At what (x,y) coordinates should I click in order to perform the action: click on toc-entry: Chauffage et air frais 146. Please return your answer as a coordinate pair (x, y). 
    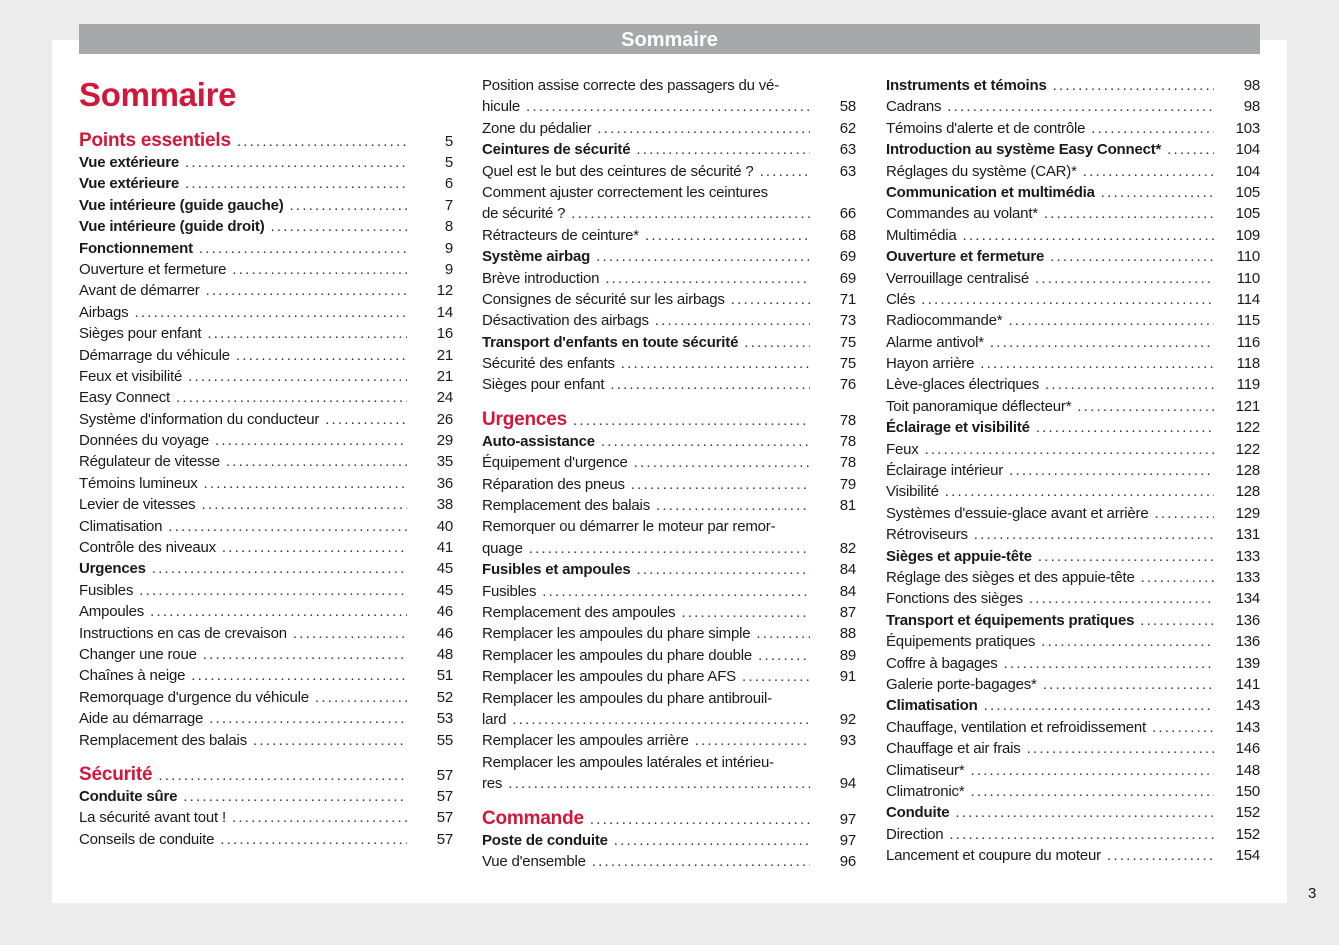
    Looking at the image, I should click on (1073, 750).